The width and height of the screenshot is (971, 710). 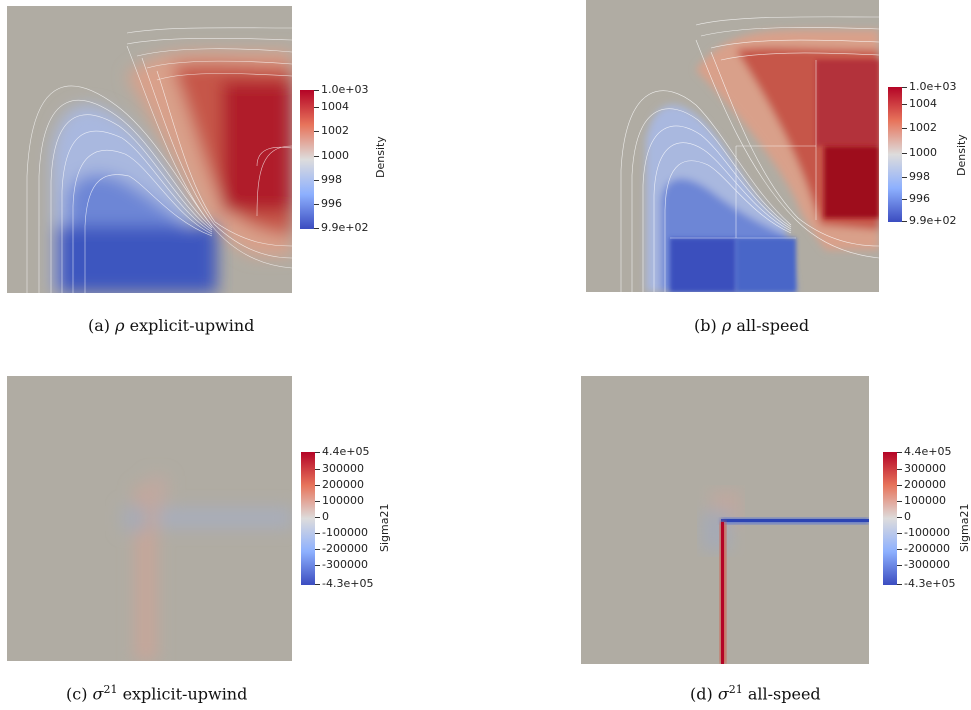 I want to click on caption-label: (c), so click(x=77, y=694).